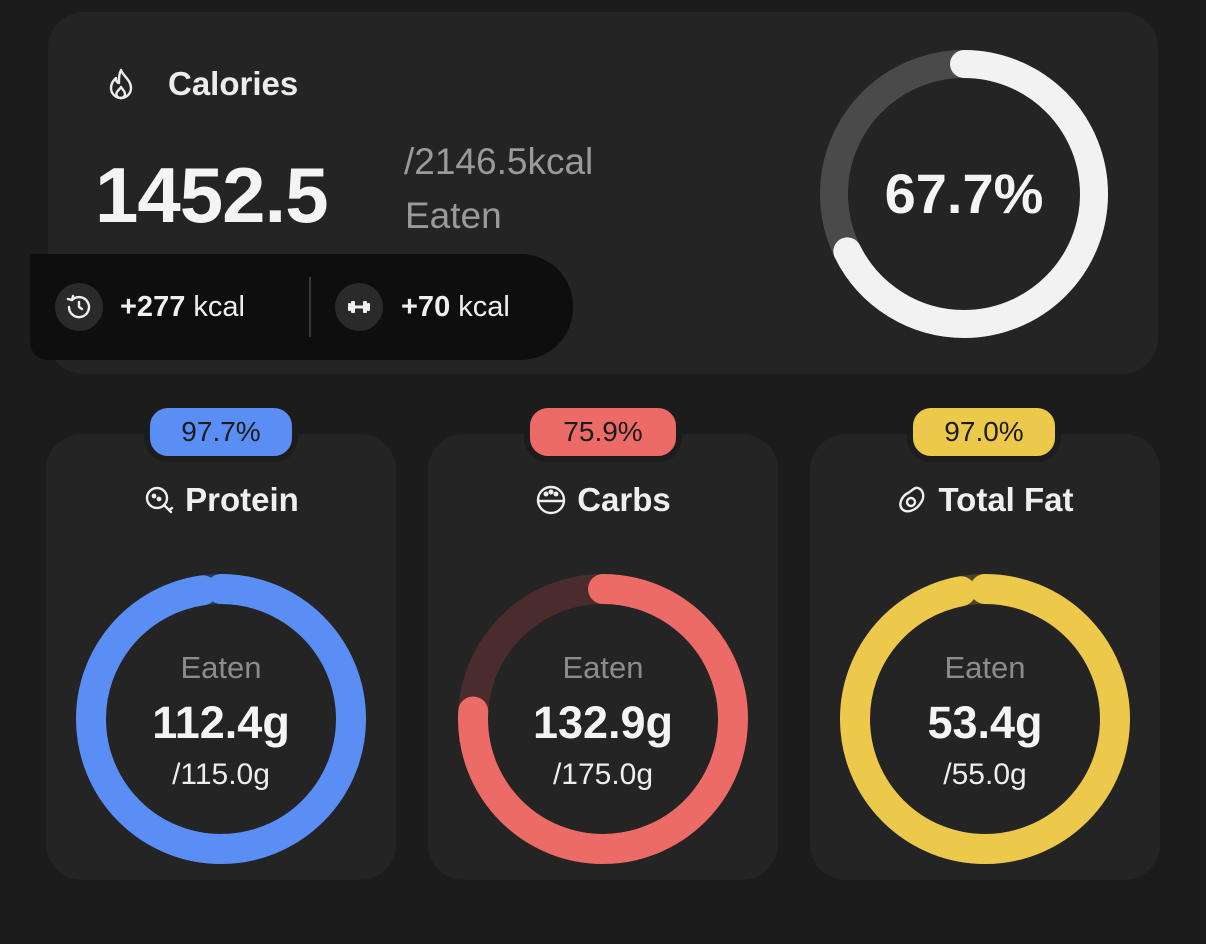 Image resolution: width=1206 pixels, height=944 pixels. What do you see at coordinates (301, 307) in the screenshot?
I see `bonus-calories-bar: +277 kcal +70 kcal` at bounding box center [301, 307].